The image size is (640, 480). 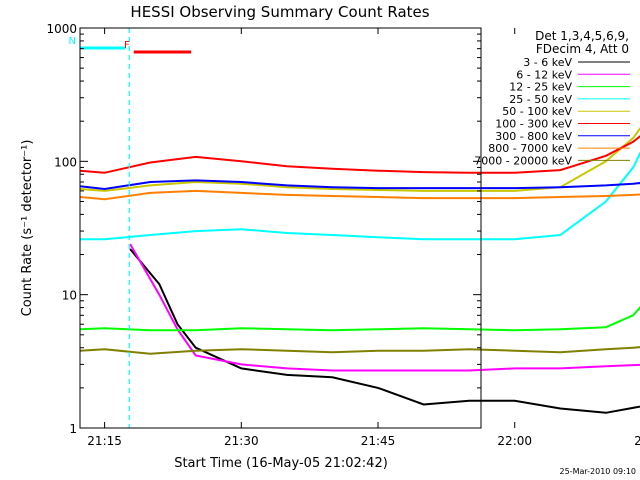 What do you see at coordinates (378, 441) in the screenshot?
I see `x-tick-label-2: 21:45` at bounding box center [378, 441].